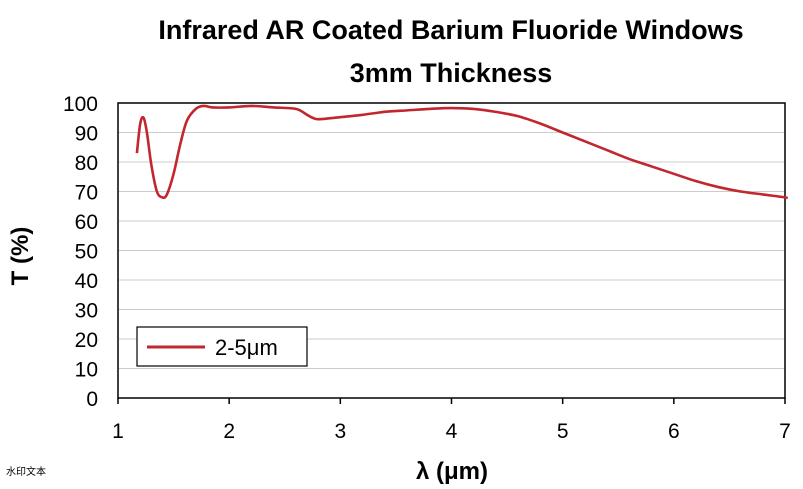 This screenshot has height=489, width=803. Describe the element at coordinates (86, 370) in the screenshot. I see `y-tick-label: 10` at that location.